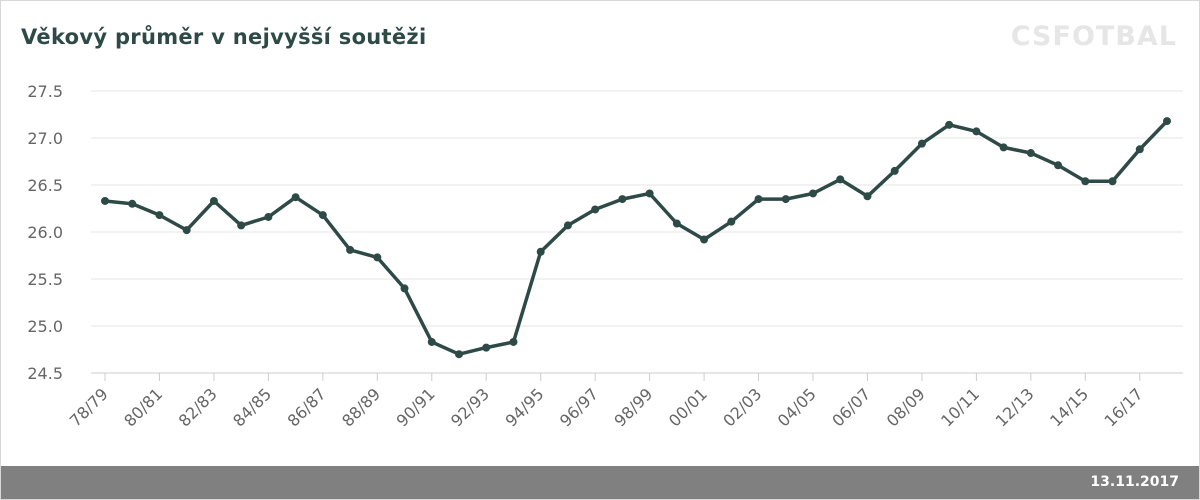 The width and height of the screenshot is (1200, 500). Describe the element at coordinates (198, 407) in the screenshot. I see `x-tick-label: 82/83` at that location.